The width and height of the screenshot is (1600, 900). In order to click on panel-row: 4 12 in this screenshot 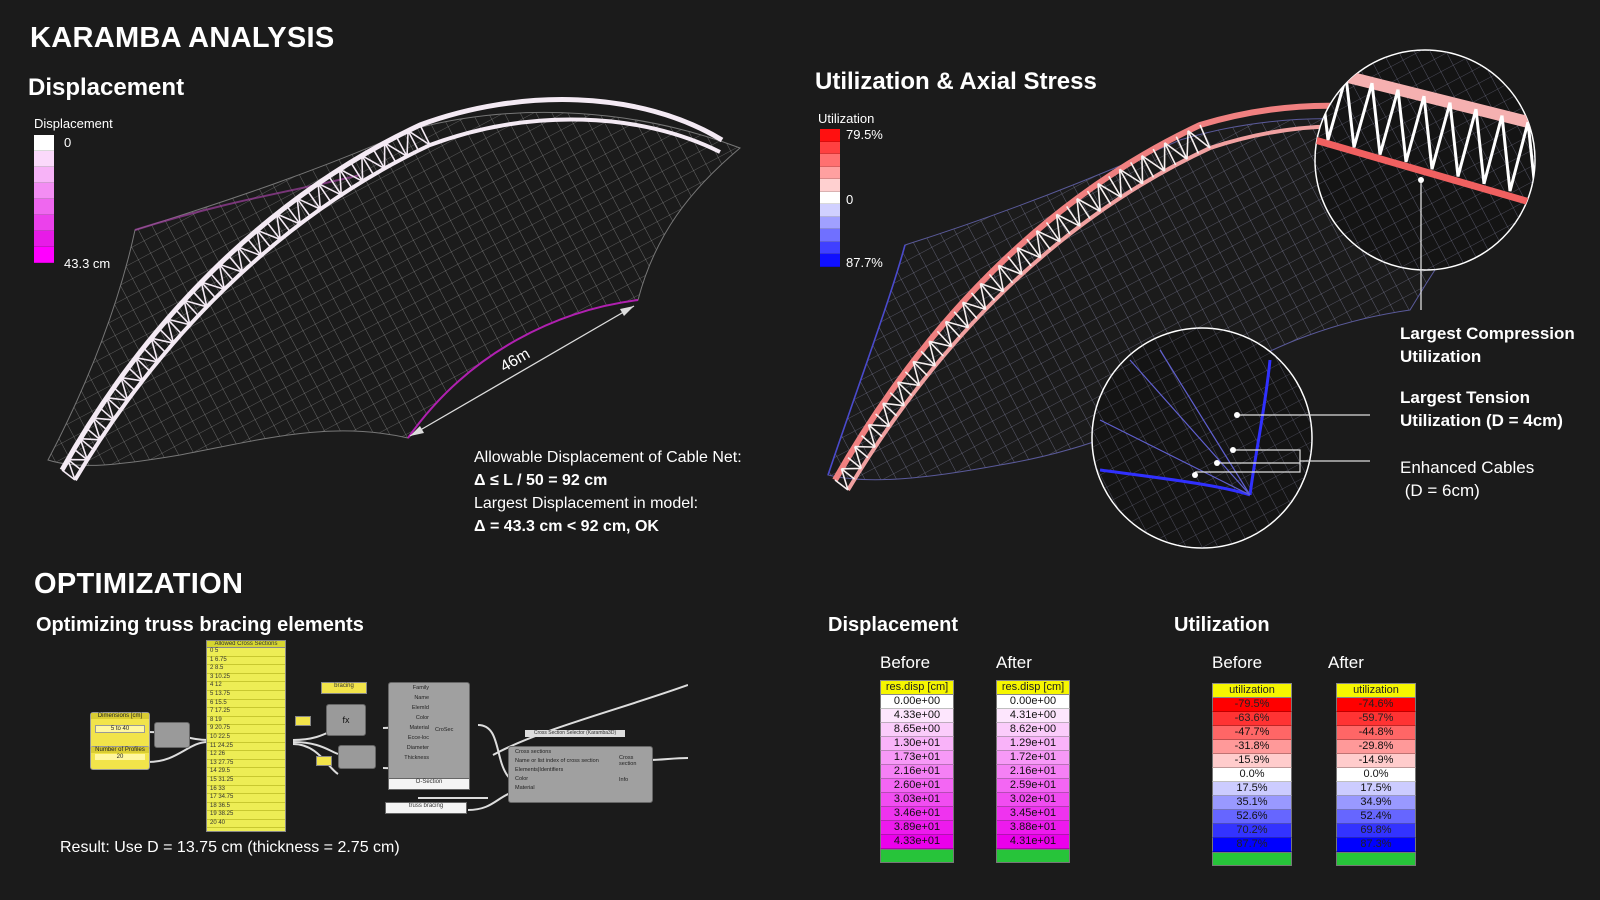, I will do `click(246, 686)`.